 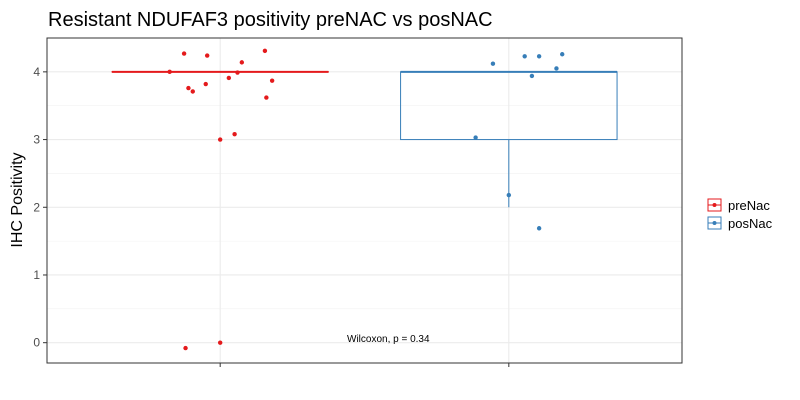 What do you see at coordinates (388, 339) in the screenshot?
I see `wilcoxon-annotation: Wilcoxon, p = 0.34` at bounding box center [388, 339].